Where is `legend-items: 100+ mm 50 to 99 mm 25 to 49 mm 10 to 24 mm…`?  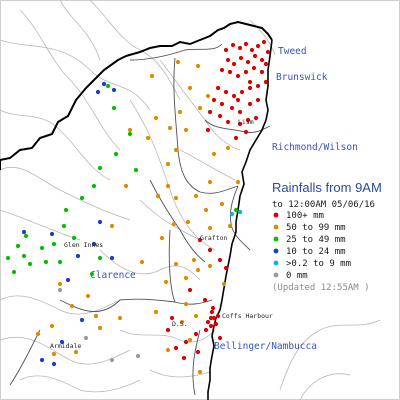
legend-items: 100+ mm 50 to 99 mm 25 to 49 mm 10 to 24 mm… is located at coordinates (312, 246).